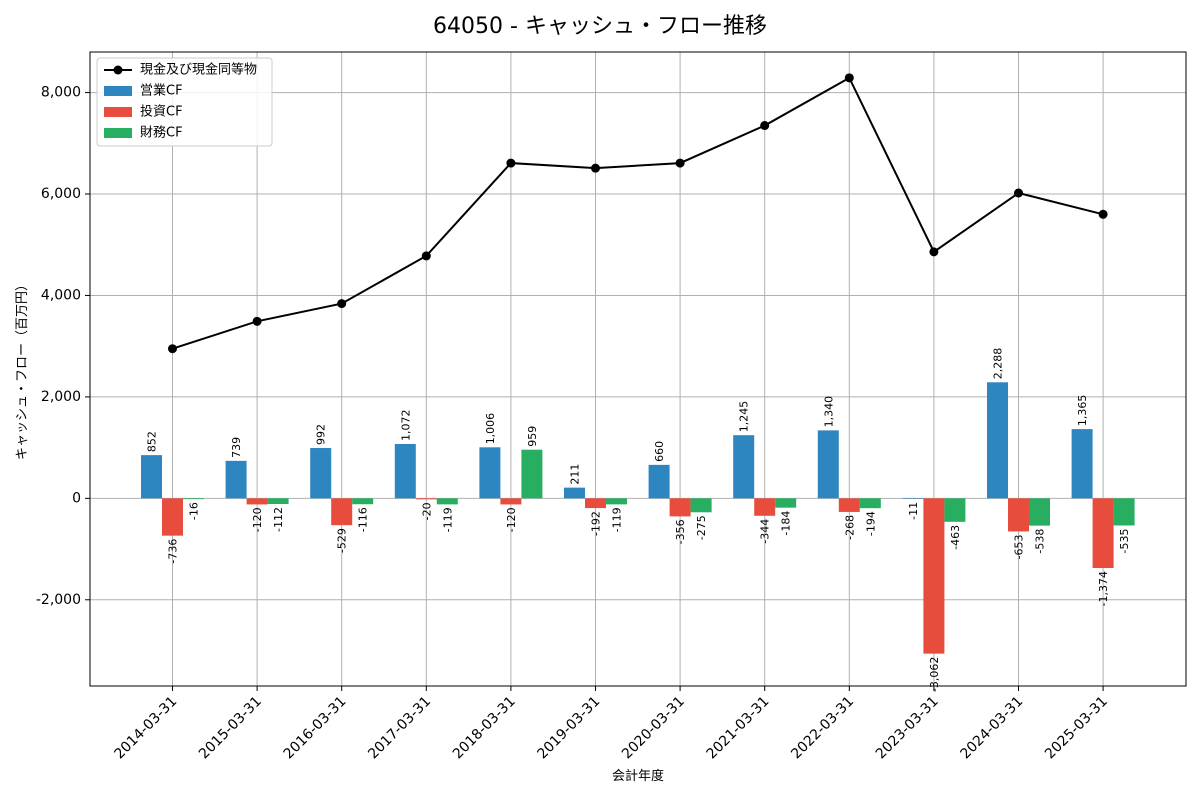  What do you see at coordinates (617, 519) in the screenshot?
I see `data-label: -119` at bounding box center [617, 519].